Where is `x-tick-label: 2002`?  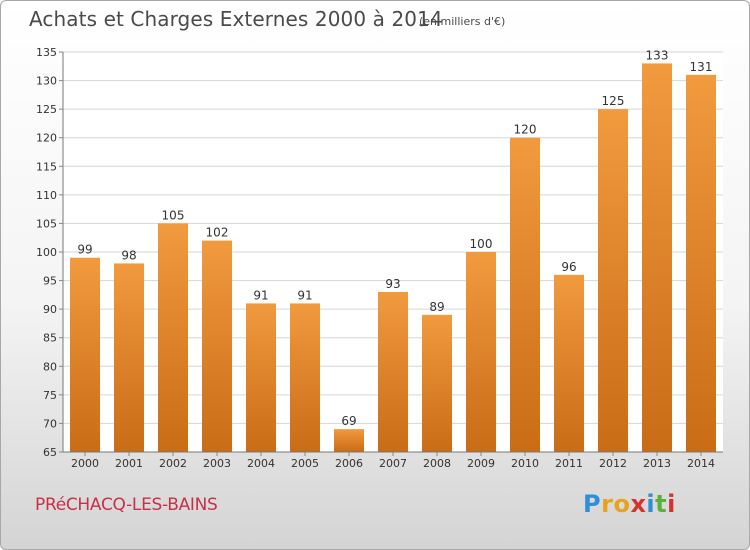 x-tick-label: 2002 is located at coordinates (173, 463).